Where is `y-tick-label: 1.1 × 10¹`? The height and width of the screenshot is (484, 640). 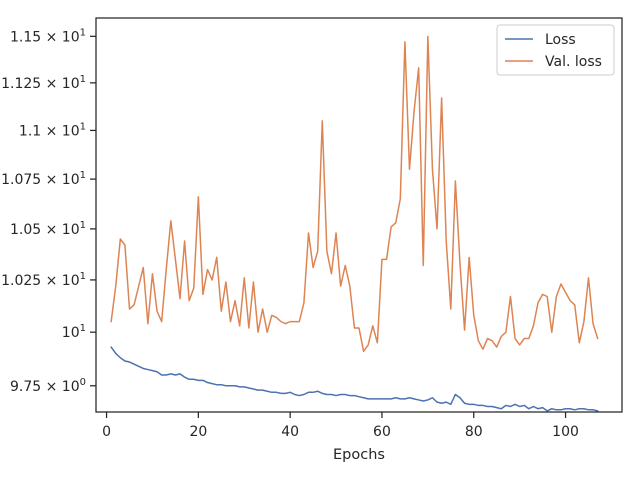 y-tick-label: 1.1 × 10¹ is located at coordinates (52, 130).